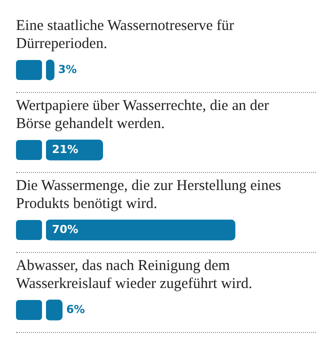 Image resolution: width=322 pixels, height=350 pixels. Describe the element at coordinates (125, 35) in the screenshot. I see `y-tick-label: Eine staatliche Wassernotreserve für Dürreperioden.` at that location.